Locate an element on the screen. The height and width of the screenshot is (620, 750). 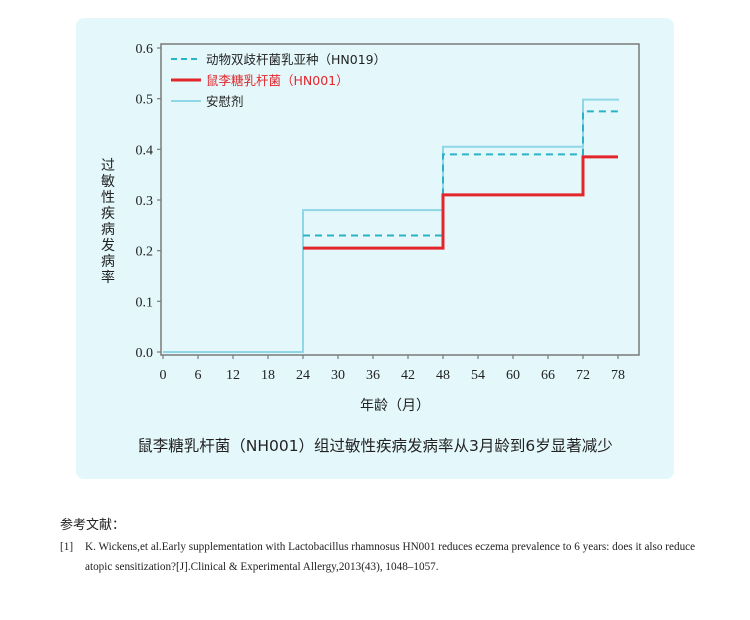
y-axis-label-char: 性 is located at coordinates (108, 198).